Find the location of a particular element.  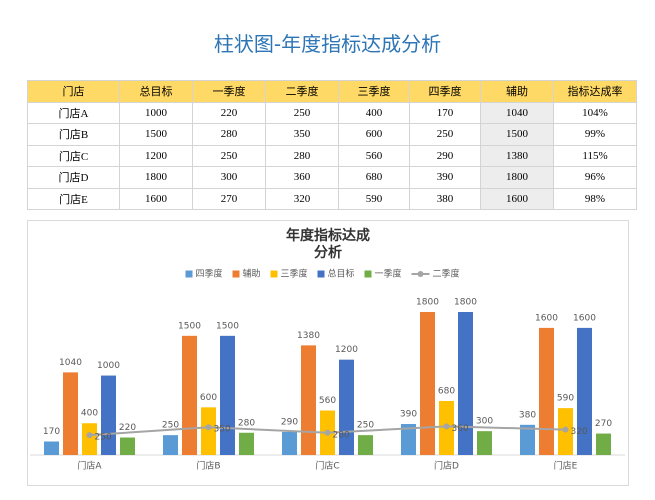

table-row: 门店C 1200 250 280 560 290 1380 115% is located at coordinates (332, 155).